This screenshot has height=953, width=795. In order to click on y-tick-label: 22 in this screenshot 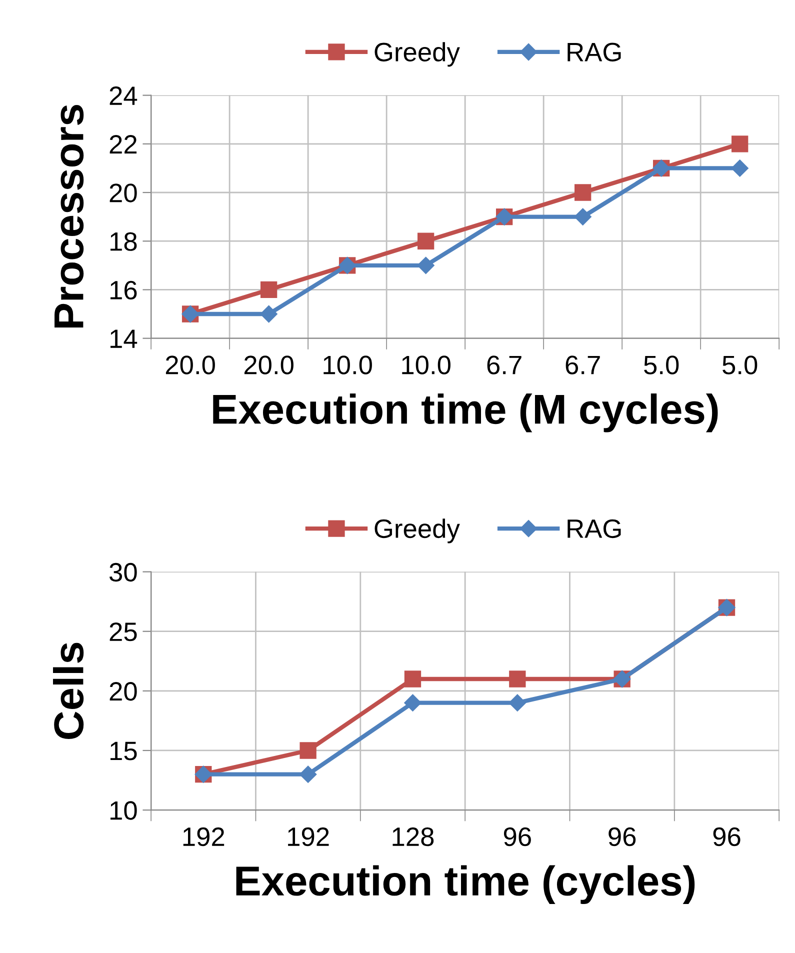, I will do `click(123, 144)`.